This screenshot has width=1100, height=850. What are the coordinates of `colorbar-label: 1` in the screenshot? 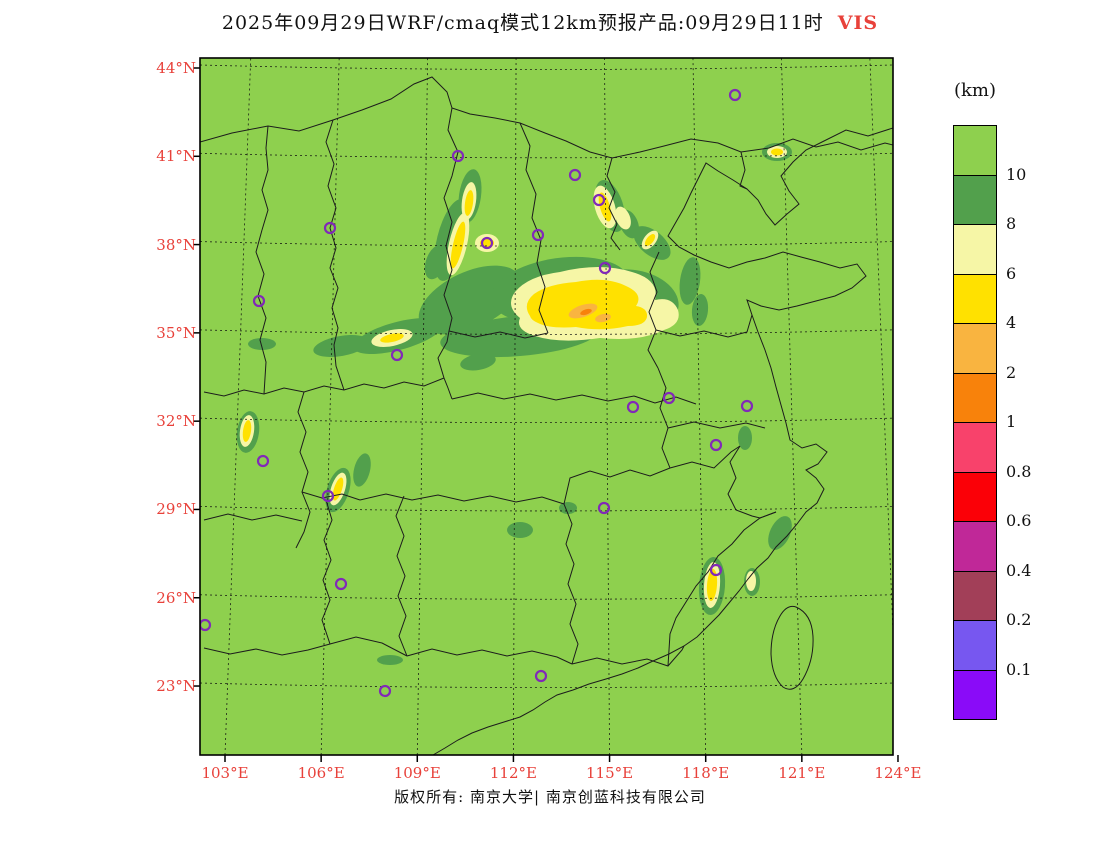 It's located at (1011, 421).